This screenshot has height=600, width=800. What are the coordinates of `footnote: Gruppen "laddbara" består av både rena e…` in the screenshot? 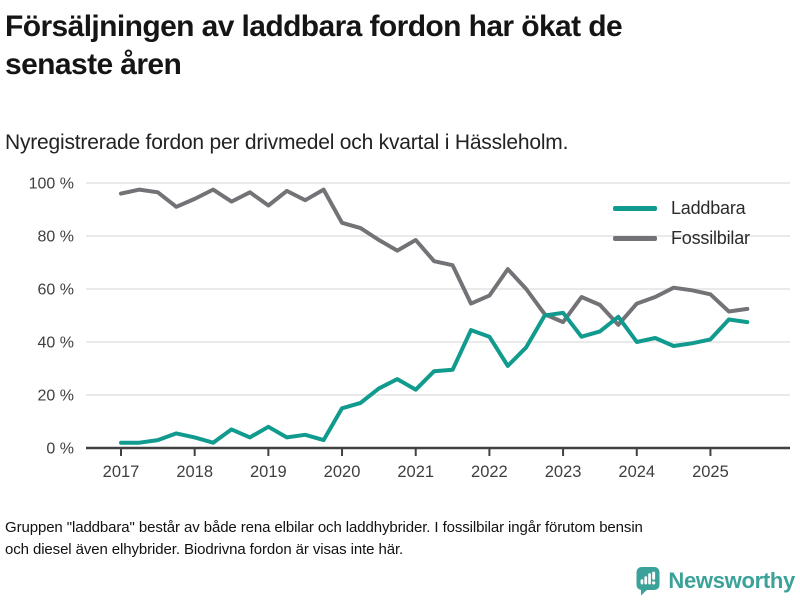 It's located at (395, 539).